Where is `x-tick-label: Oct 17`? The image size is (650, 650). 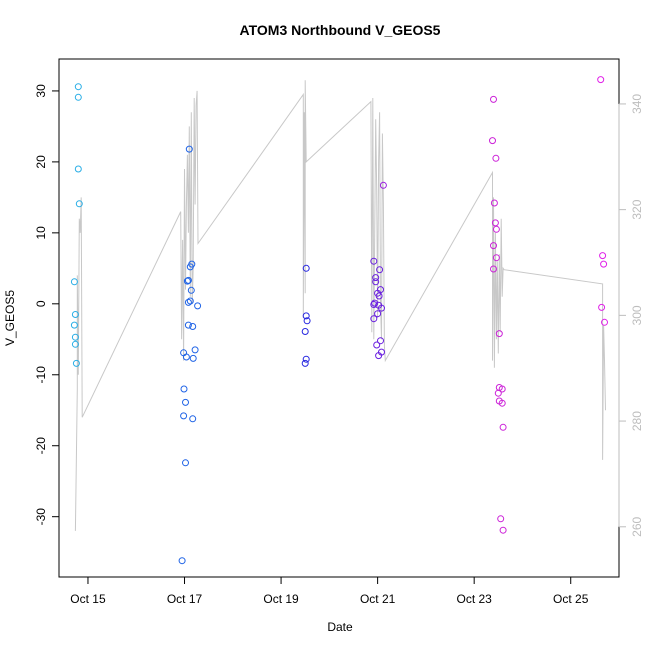
x-tick-label: Oct 17 is located at coordinates (185, 599).